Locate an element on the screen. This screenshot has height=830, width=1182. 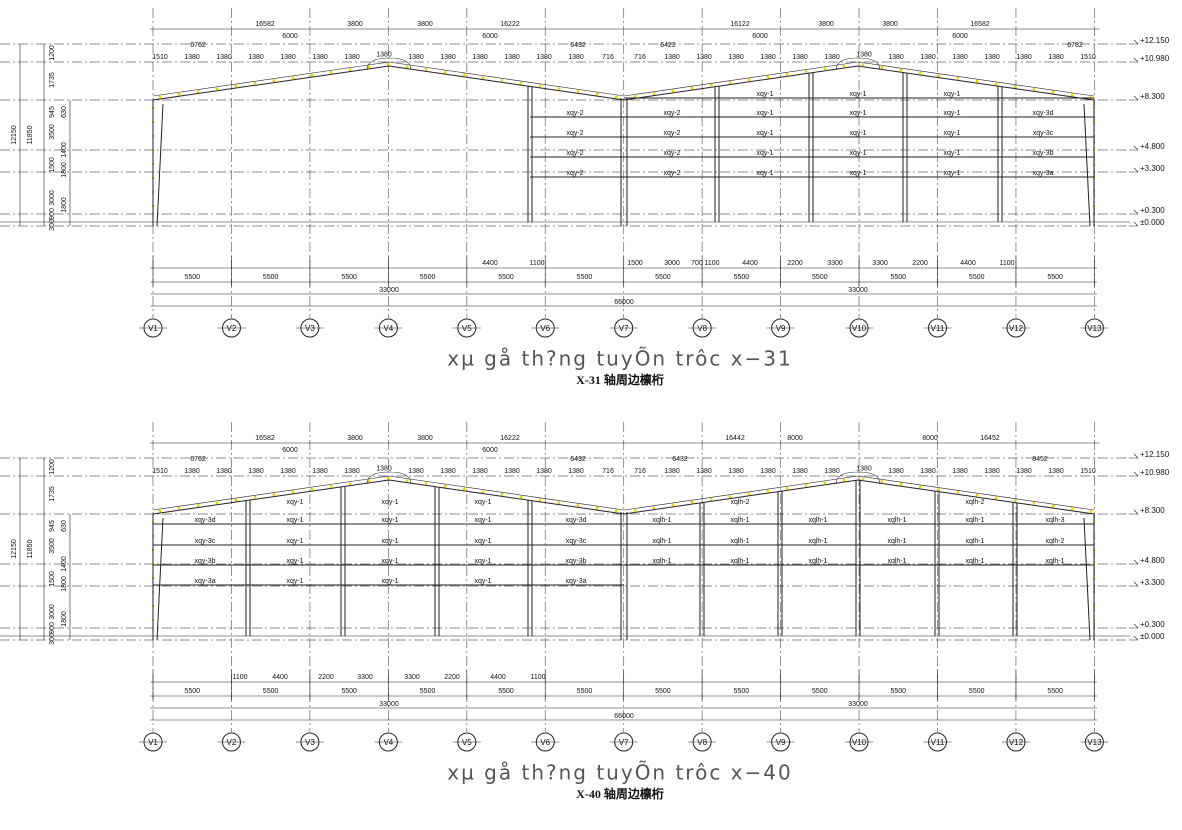
level-label: +12.150 is located at coordinates (1155, 40).